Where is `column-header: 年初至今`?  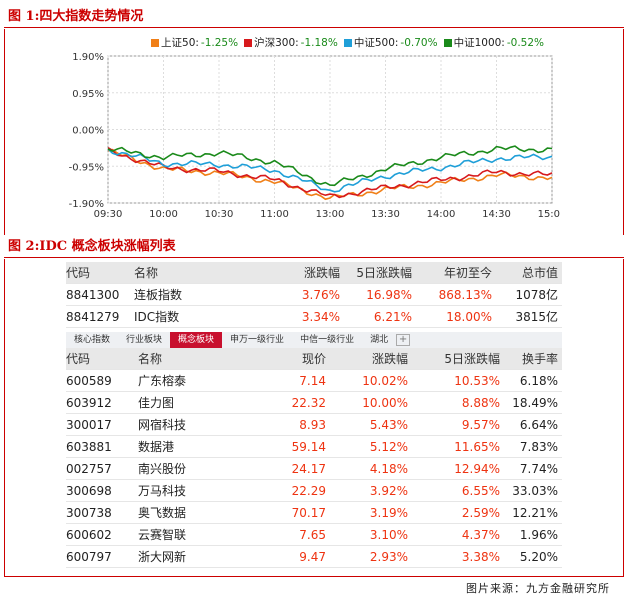 column-header: 年初至今 is located at coordinates (467, 273).